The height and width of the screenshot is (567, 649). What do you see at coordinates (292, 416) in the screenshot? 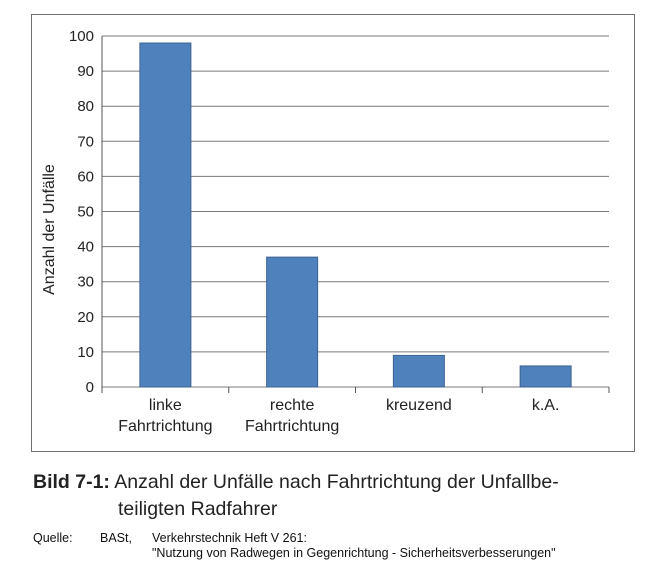
I see `x-category-label-1: rechte Fahrtrichtung` at bounding box center [292, 416].